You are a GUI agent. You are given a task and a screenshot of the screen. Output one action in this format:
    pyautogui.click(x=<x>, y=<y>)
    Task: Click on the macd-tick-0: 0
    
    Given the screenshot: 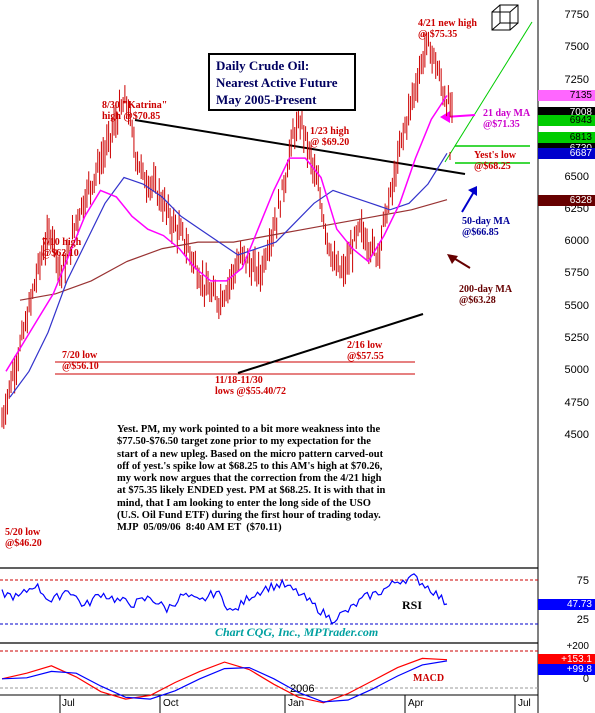 What is the action you would take?
    pyautogui.click(x=585, y=679)
    